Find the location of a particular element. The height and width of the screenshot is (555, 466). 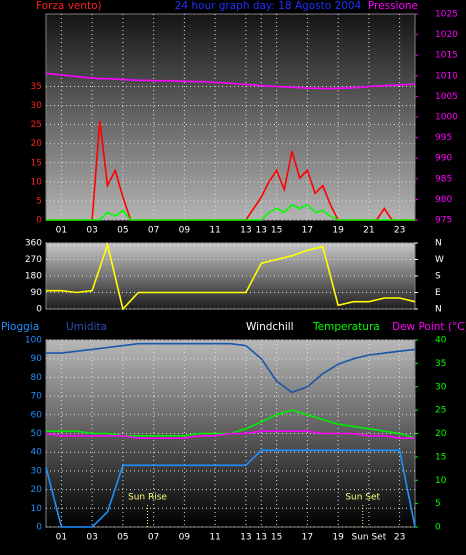

wind-label: Forza vento) is located at coordinates (69, 6).